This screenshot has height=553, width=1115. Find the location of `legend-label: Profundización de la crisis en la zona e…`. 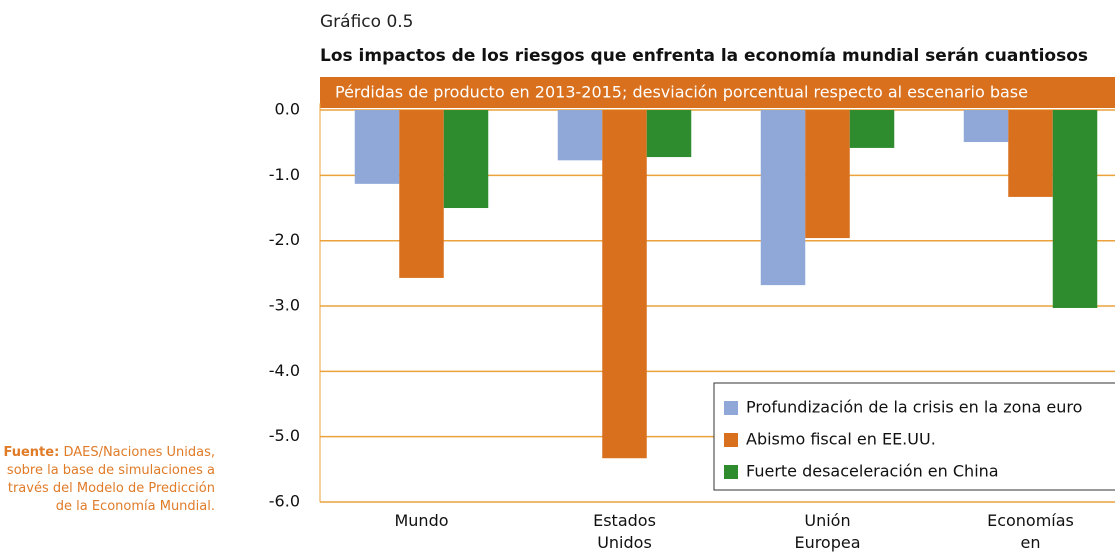

legend-label: Profundización de la crisis en la zona e… is located at coordinates (914, 407).